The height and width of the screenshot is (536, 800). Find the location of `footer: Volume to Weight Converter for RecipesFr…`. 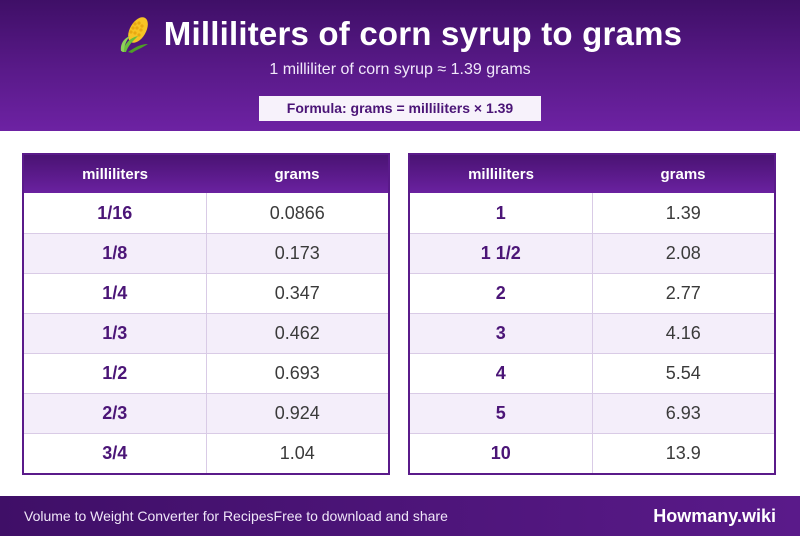

footer: Volume to Weight Converter for RecipesFr… is located at coordinates (400, 516).